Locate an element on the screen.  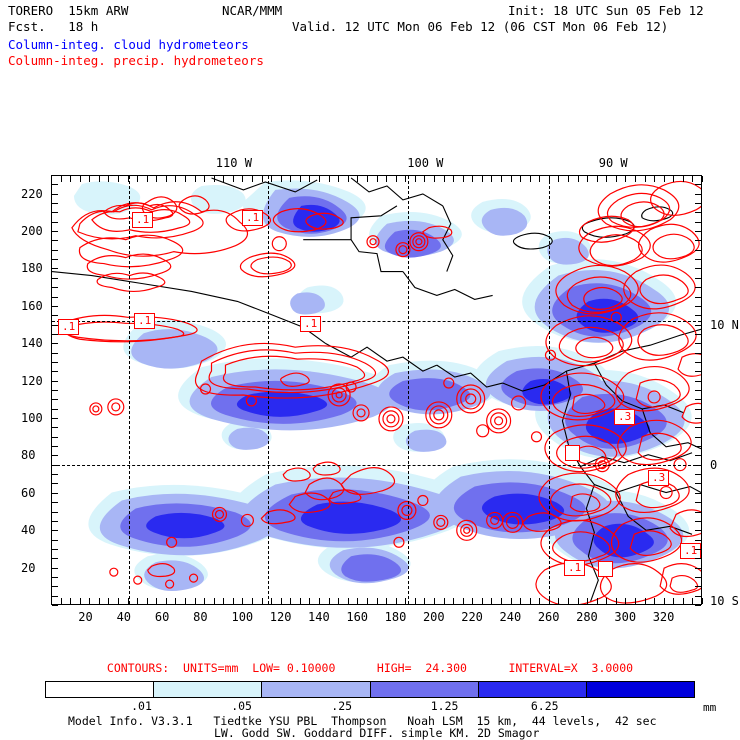
init-time: Init: 18 UTC Sun 05 Feb 12 is located at coordinates (606, 10).